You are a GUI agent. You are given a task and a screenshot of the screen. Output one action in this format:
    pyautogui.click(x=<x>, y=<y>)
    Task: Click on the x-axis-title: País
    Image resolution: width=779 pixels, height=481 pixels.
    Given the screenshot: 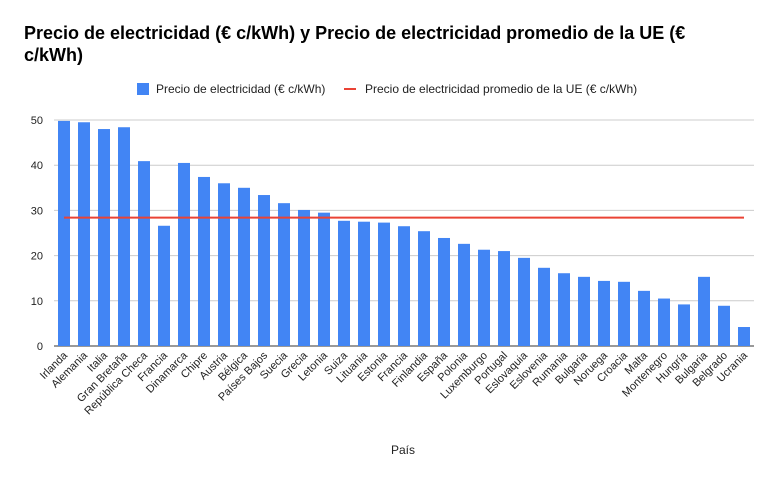 What is the action you would take?
    pyautogui.click(x=403, y=450)
    